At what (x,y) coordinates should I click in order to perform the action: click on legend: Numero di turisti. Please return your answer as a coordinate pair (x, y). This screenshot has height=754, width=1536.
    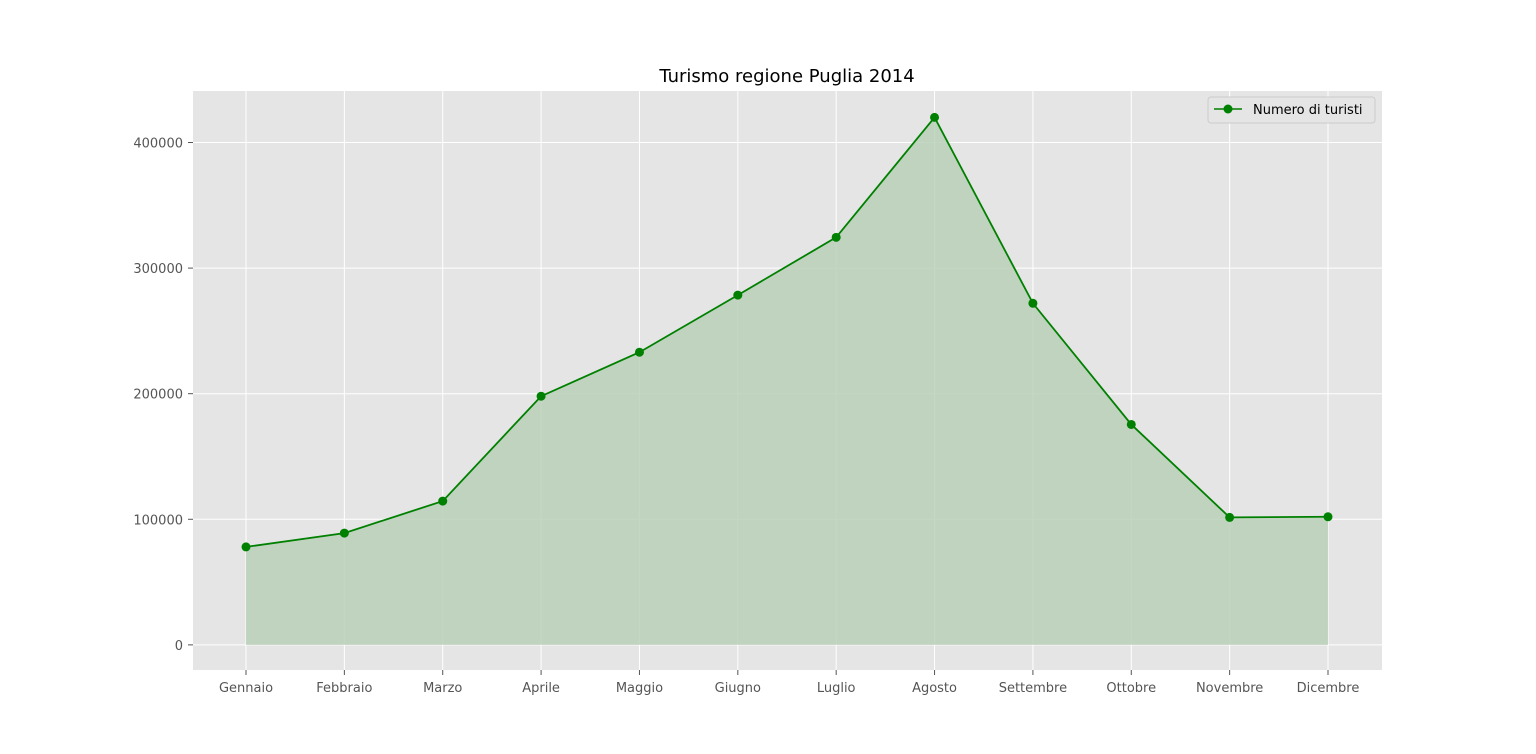
    Looking at the image, I should click on (1291, 110).